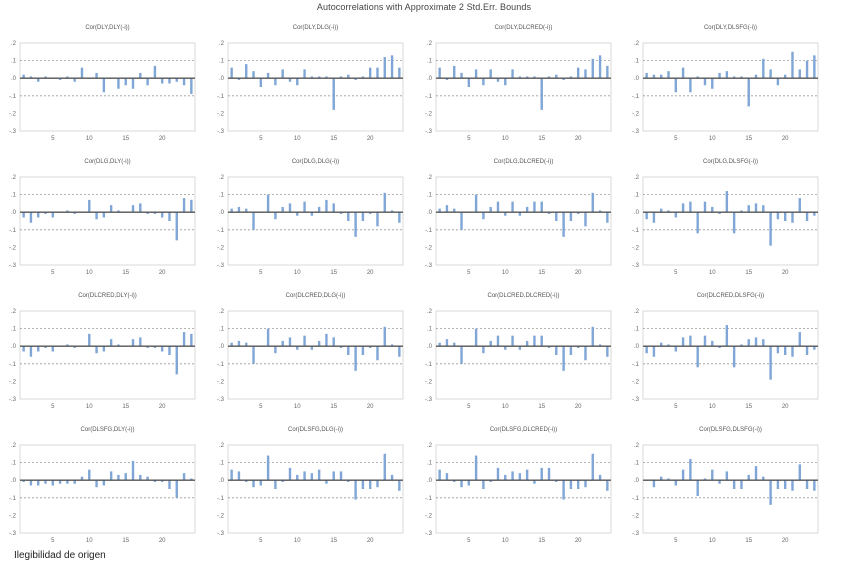 The image size is (848, 567). Describe the element at coordinates (637, 178) in the screenshot. I see `y-tick-label: .2` at that location.